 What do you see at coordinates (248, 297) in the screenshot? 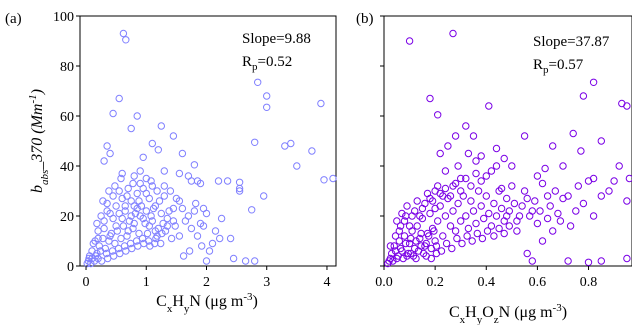
I see `axis-label-part: -3` at bounding box center [248, 297].